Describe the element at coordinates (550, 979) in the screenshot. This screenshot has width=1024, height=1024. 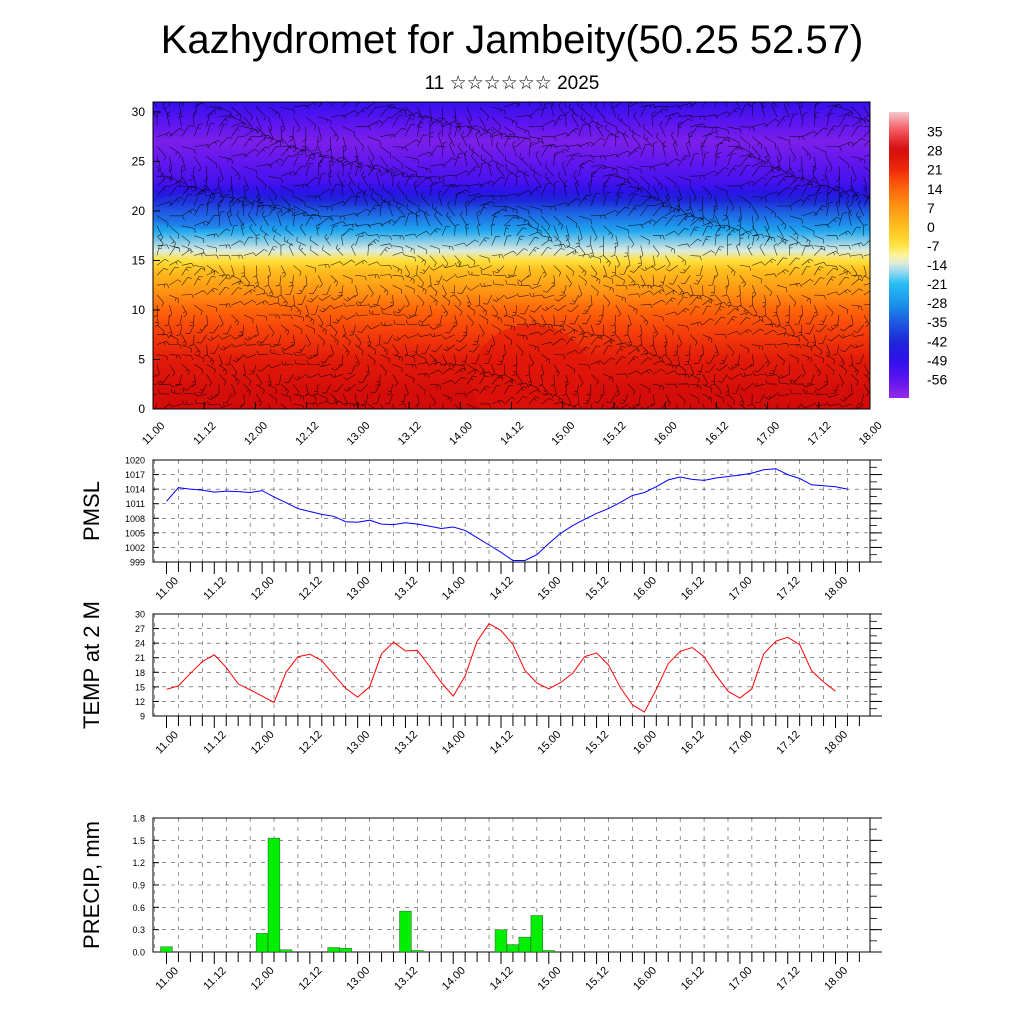
I see `xtick-label: 15.00` at that location.